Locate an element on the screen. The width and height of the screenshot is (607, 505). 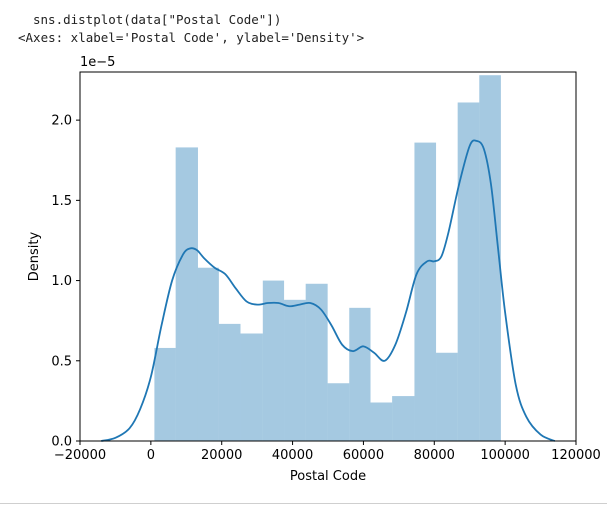
x-axis-ticks: −20000 0 20000 40000 60000 80000 100000 120000 is located at coordinates (327, 452).